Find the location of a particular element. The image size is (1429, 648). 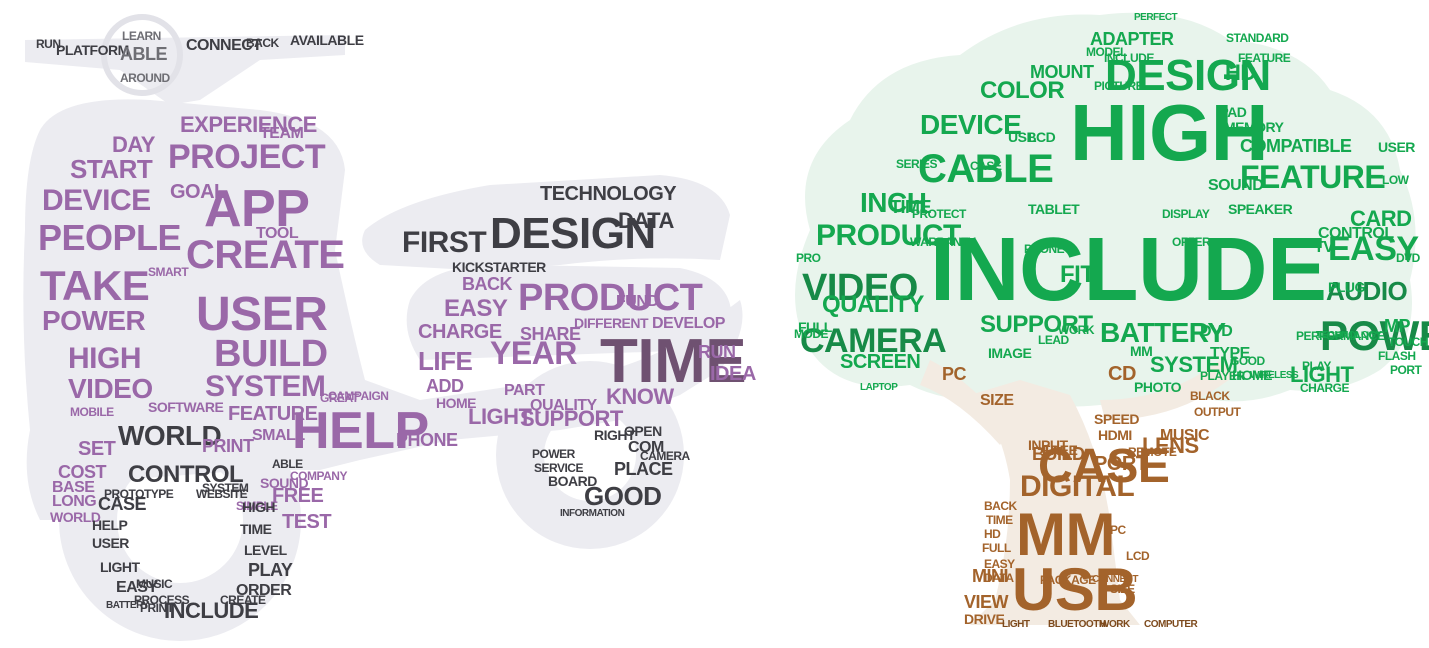

cloud-word: HDMI is located at coordinates (1115, 435).